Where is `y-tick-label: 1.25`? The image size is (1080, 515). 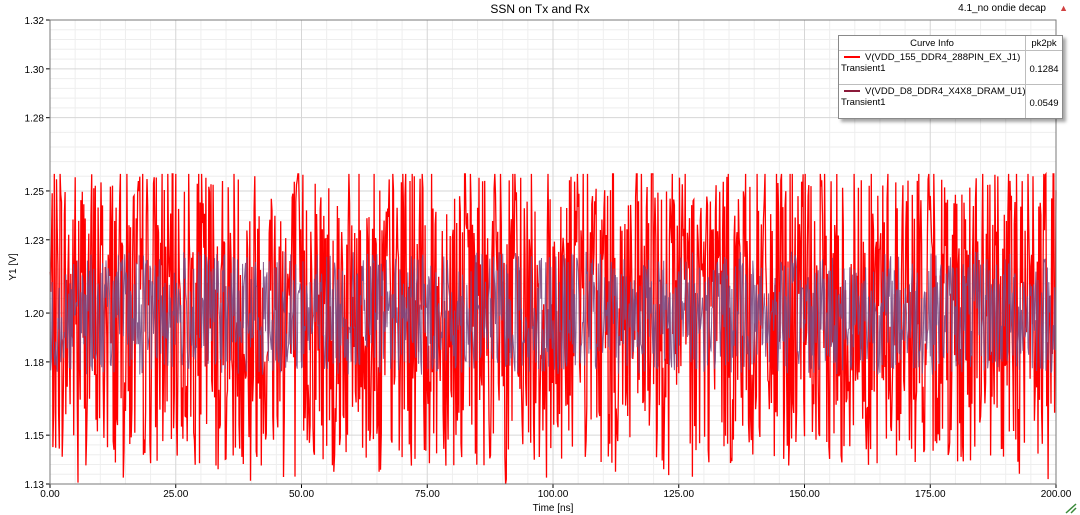
y-tick-label: 1.25 is located at coordinates (35, 192).